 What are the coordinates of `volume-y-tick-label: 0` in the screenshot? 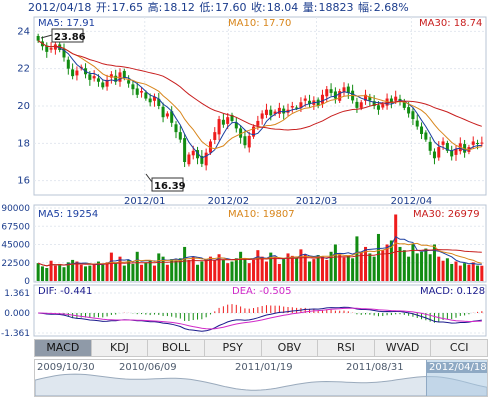 It's located at (27, 282).